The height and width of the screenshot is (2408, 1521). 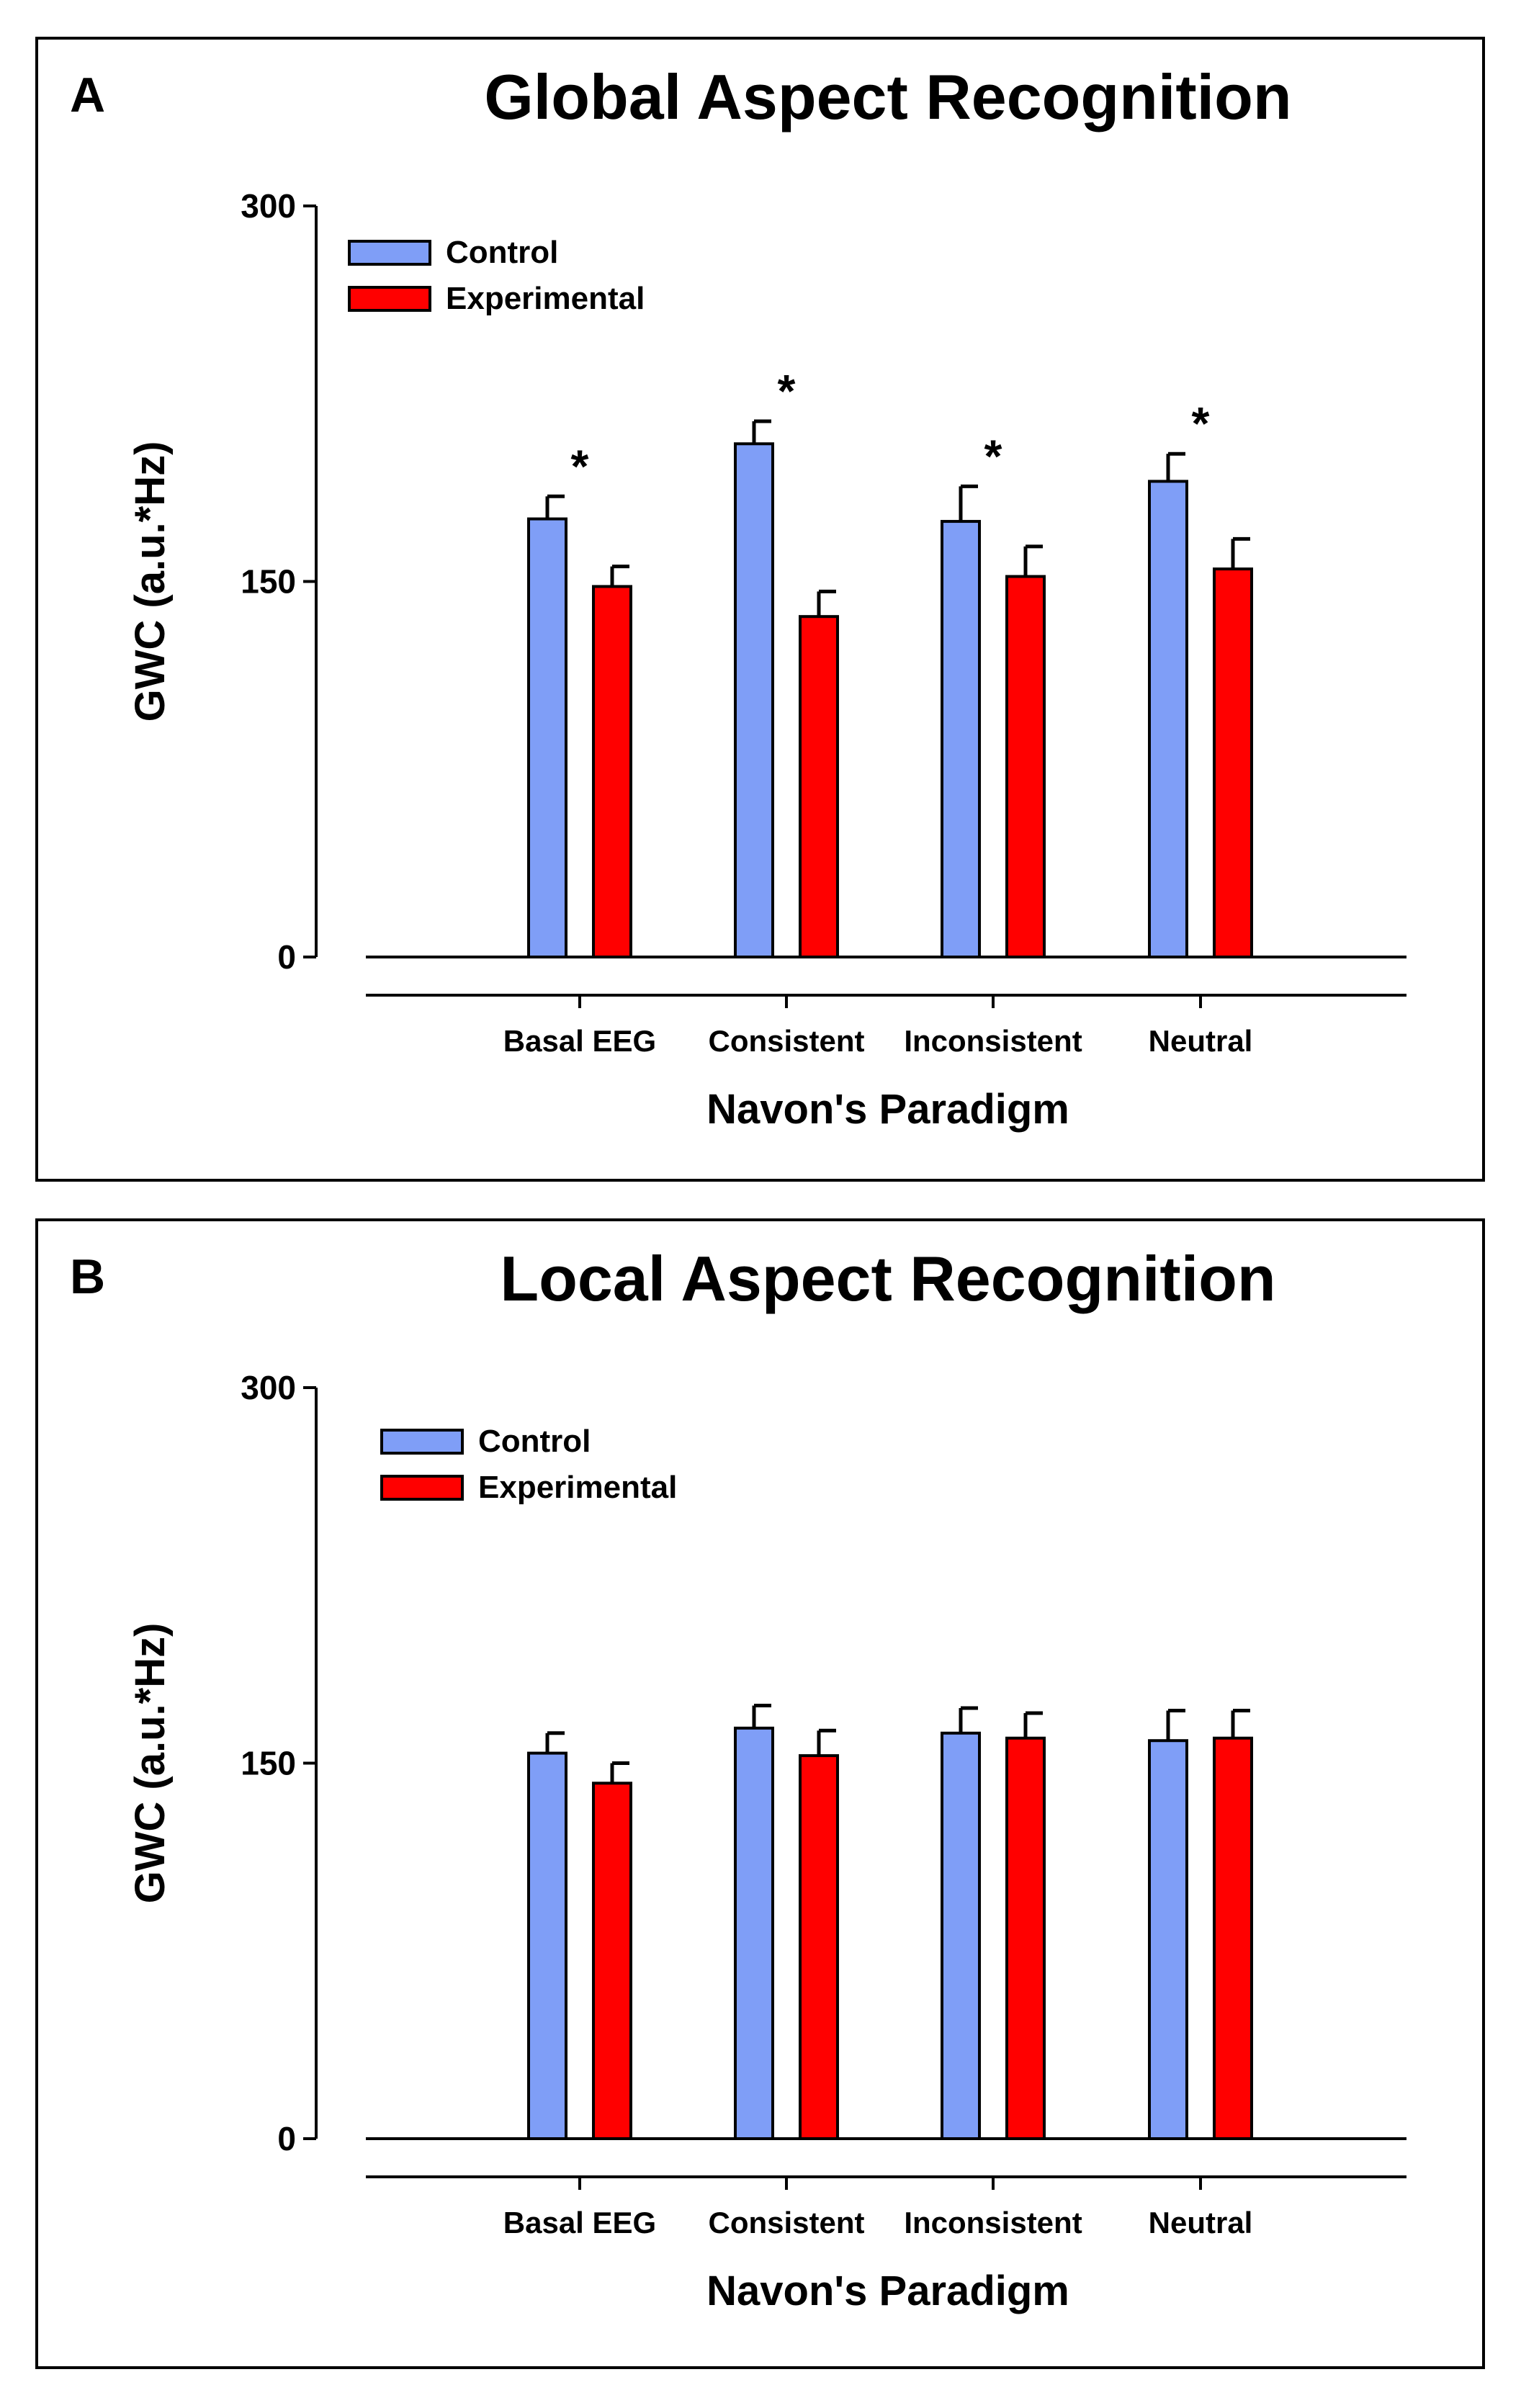 I want to click on panel-letter: B, so click(x=87, y=1277).